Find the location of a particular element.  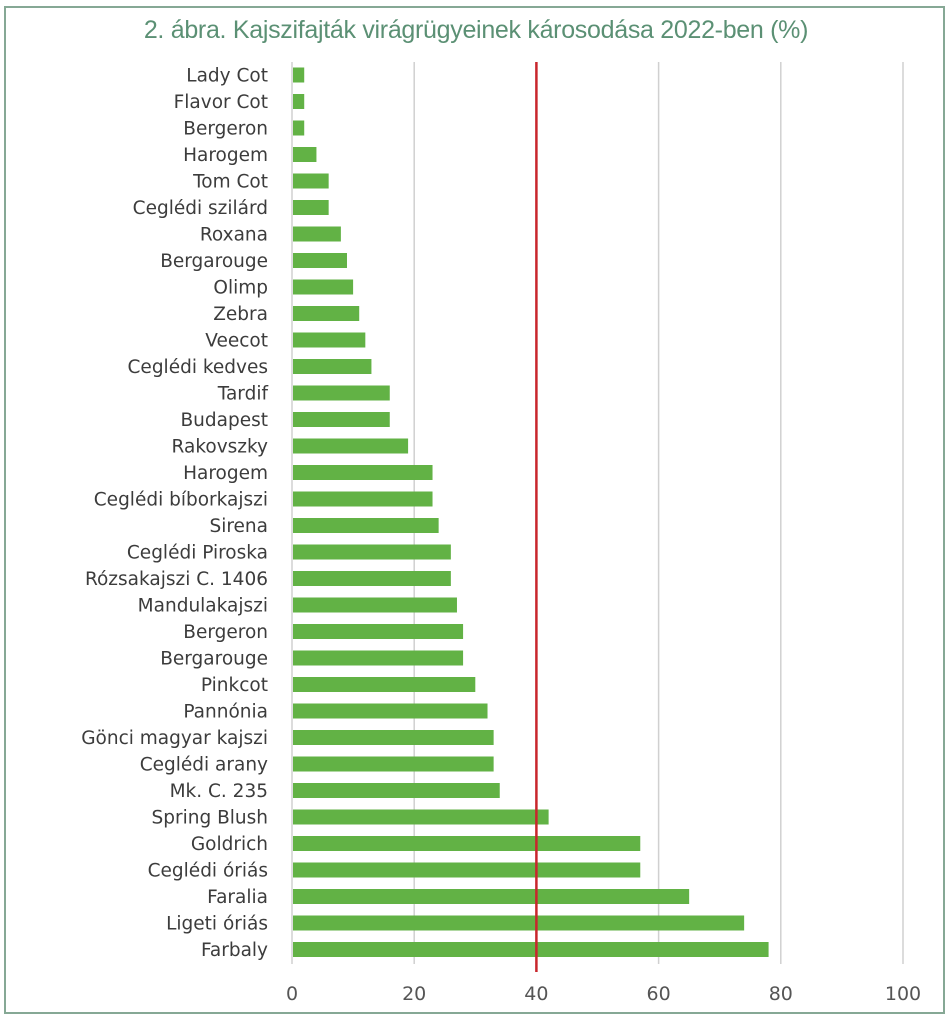

category-label: Farbaly is located at coordinates (234, 950).